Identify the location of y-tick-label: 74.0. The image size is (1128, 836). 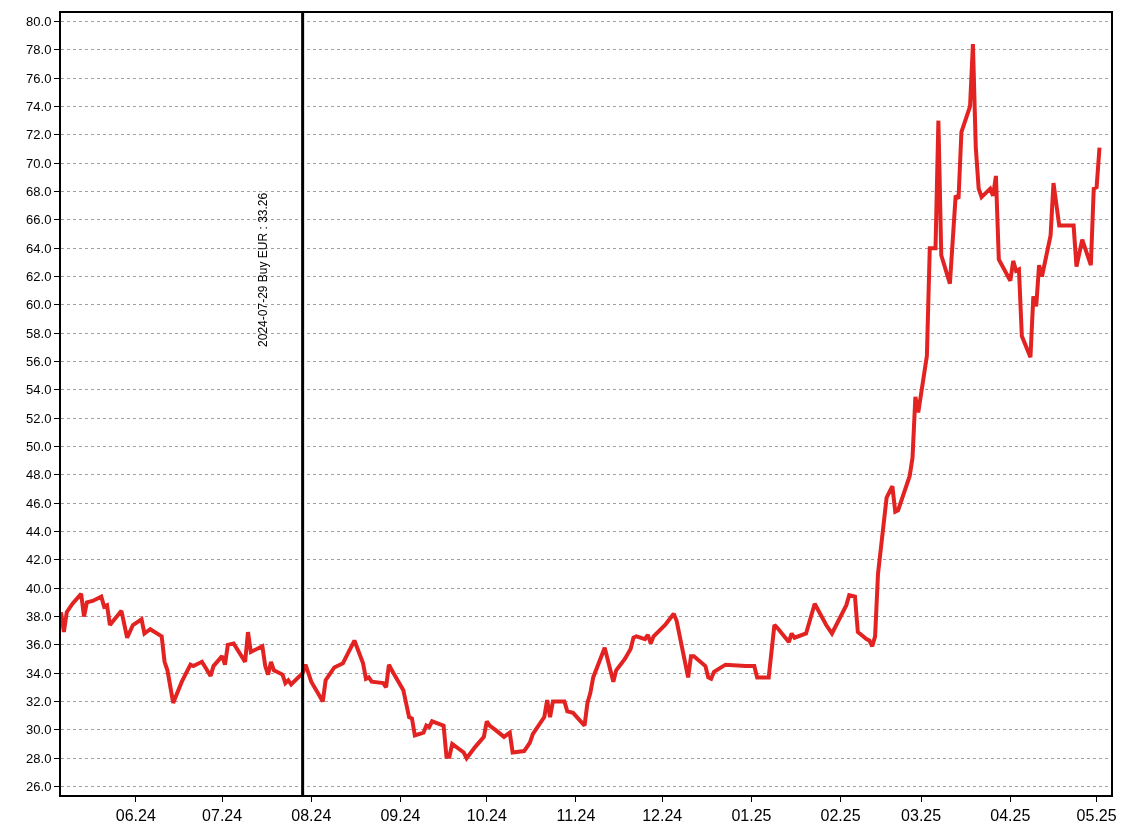
(39, 107).